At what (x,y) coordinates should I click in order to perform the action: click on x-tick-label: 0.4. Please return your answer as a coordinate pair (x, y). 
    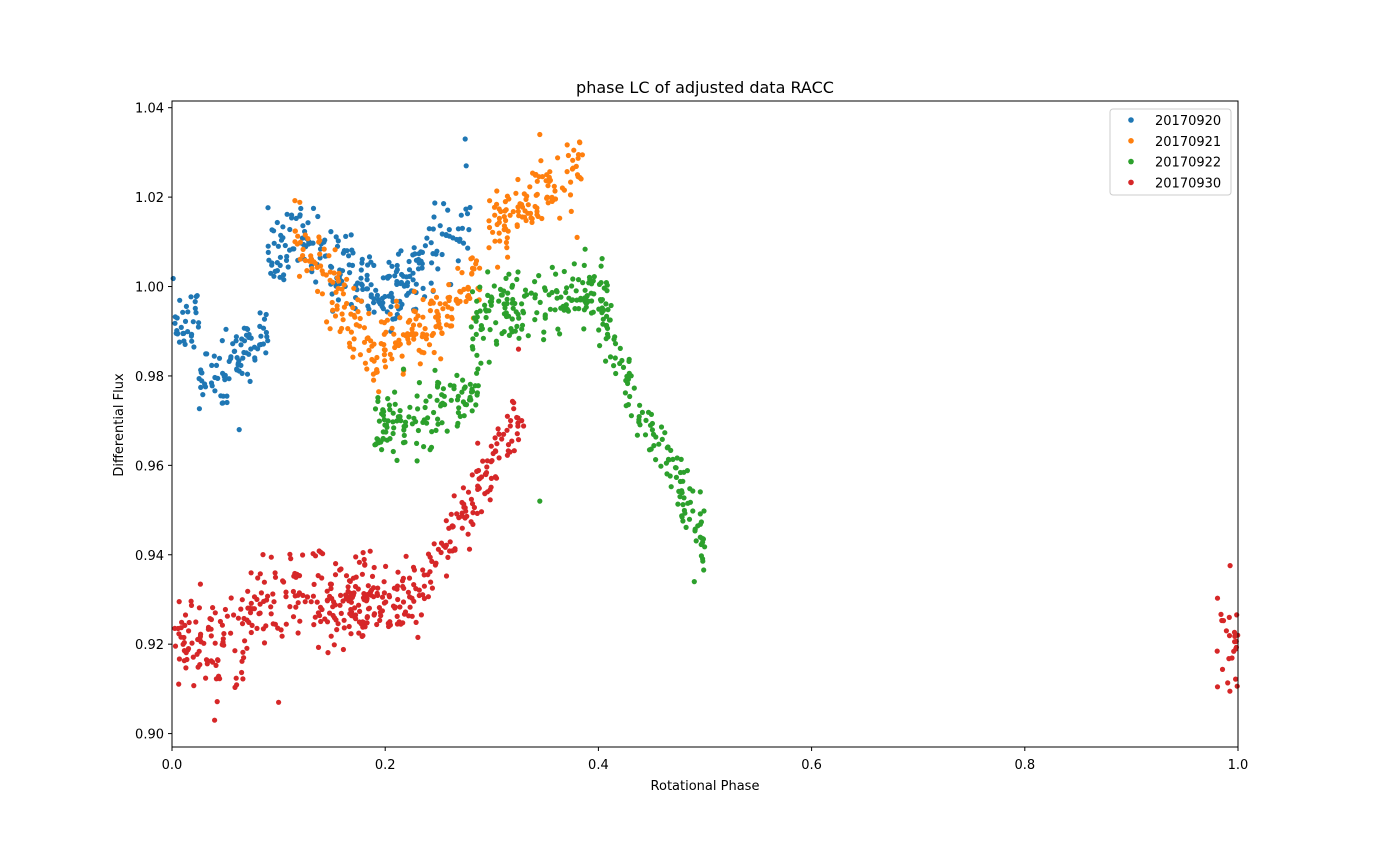
    Looking at the image, I should click on (598, 765).